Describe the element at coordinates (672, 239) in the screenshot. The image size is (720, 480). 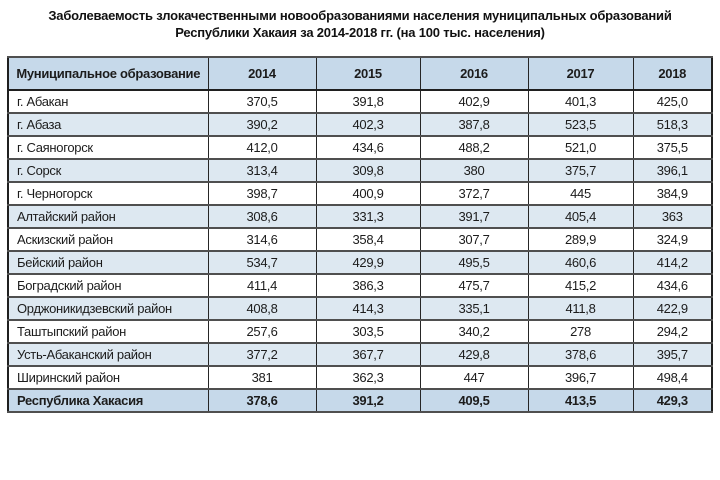
I see `value-cell-2018: 324,9` at that location.